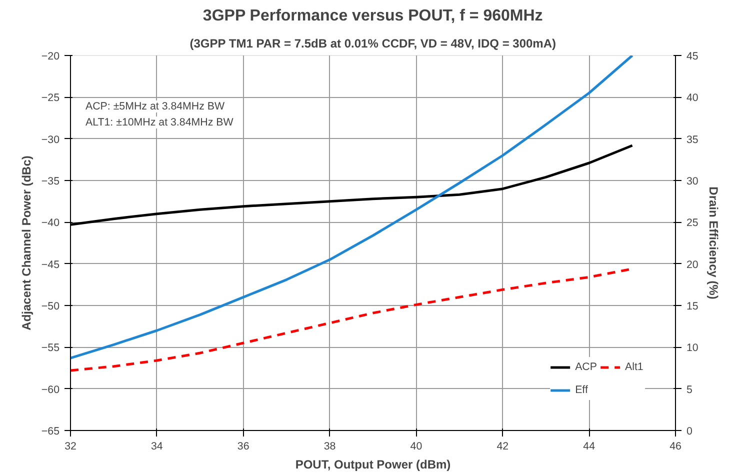  I want to click on y-tick-label: −35, so click(50, 182).